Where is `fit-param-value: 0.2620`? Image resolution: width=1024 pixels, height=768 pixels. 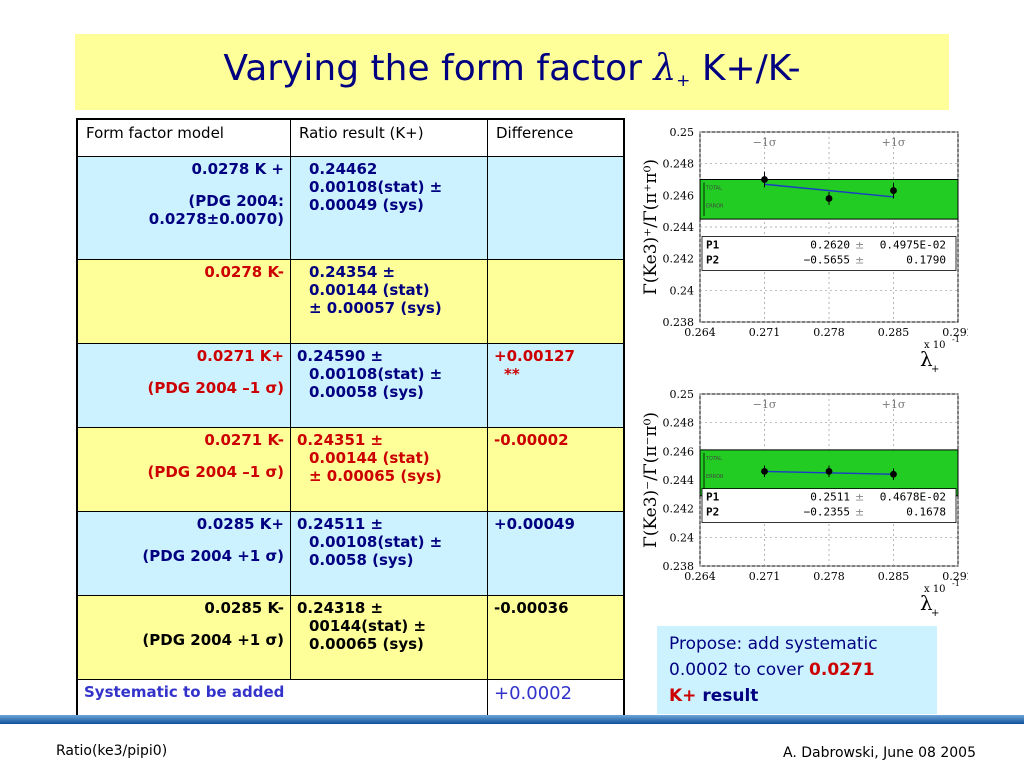 fit-param-value: 0.2620 is located at coordinates (830, 245).